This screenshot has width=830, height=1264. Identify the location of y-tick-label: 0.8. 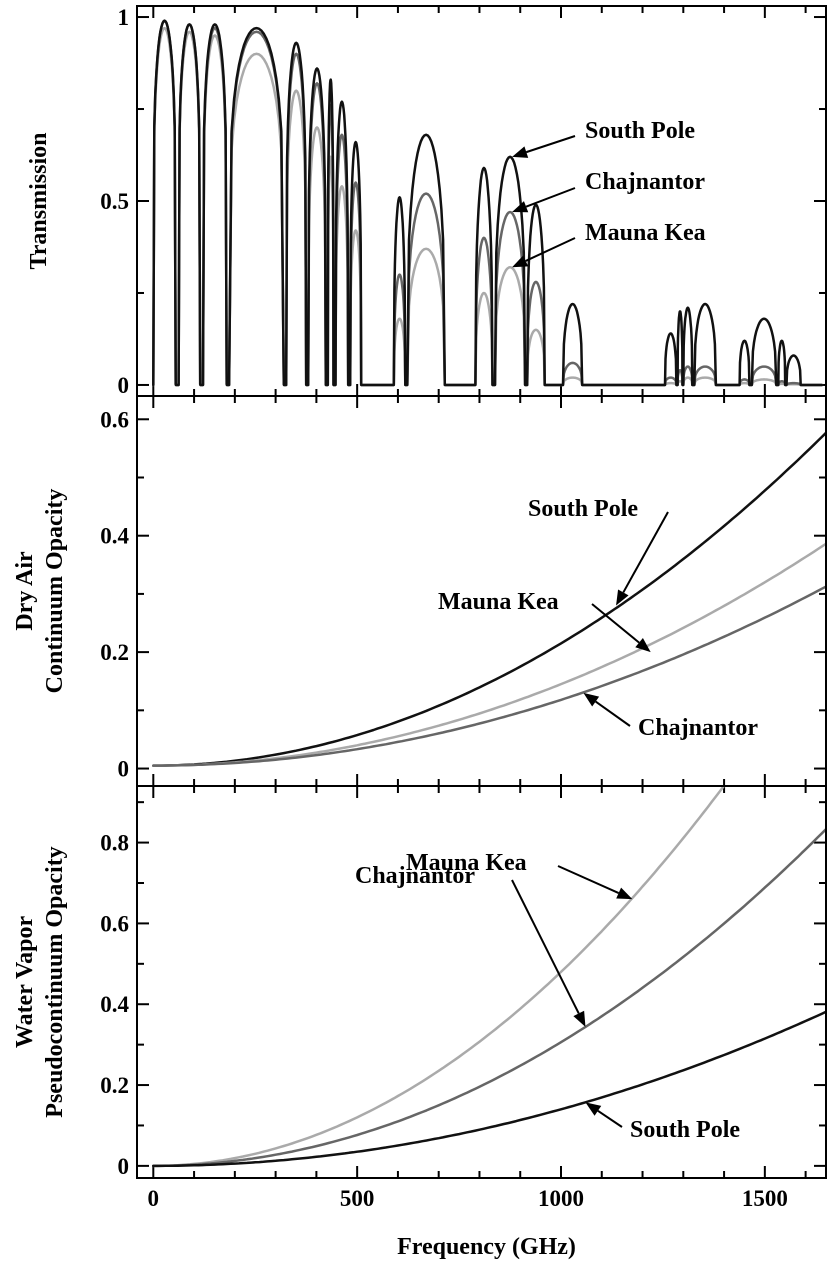
(114, 843).